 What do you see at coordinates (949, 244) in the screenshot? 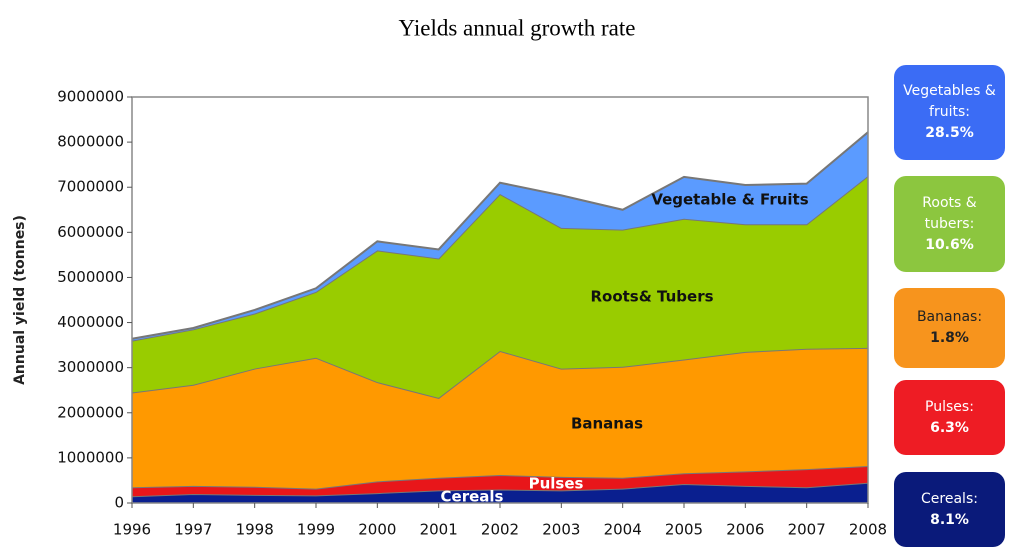
I see `growth-value: 10.6%` at bounding box center [949, 244].